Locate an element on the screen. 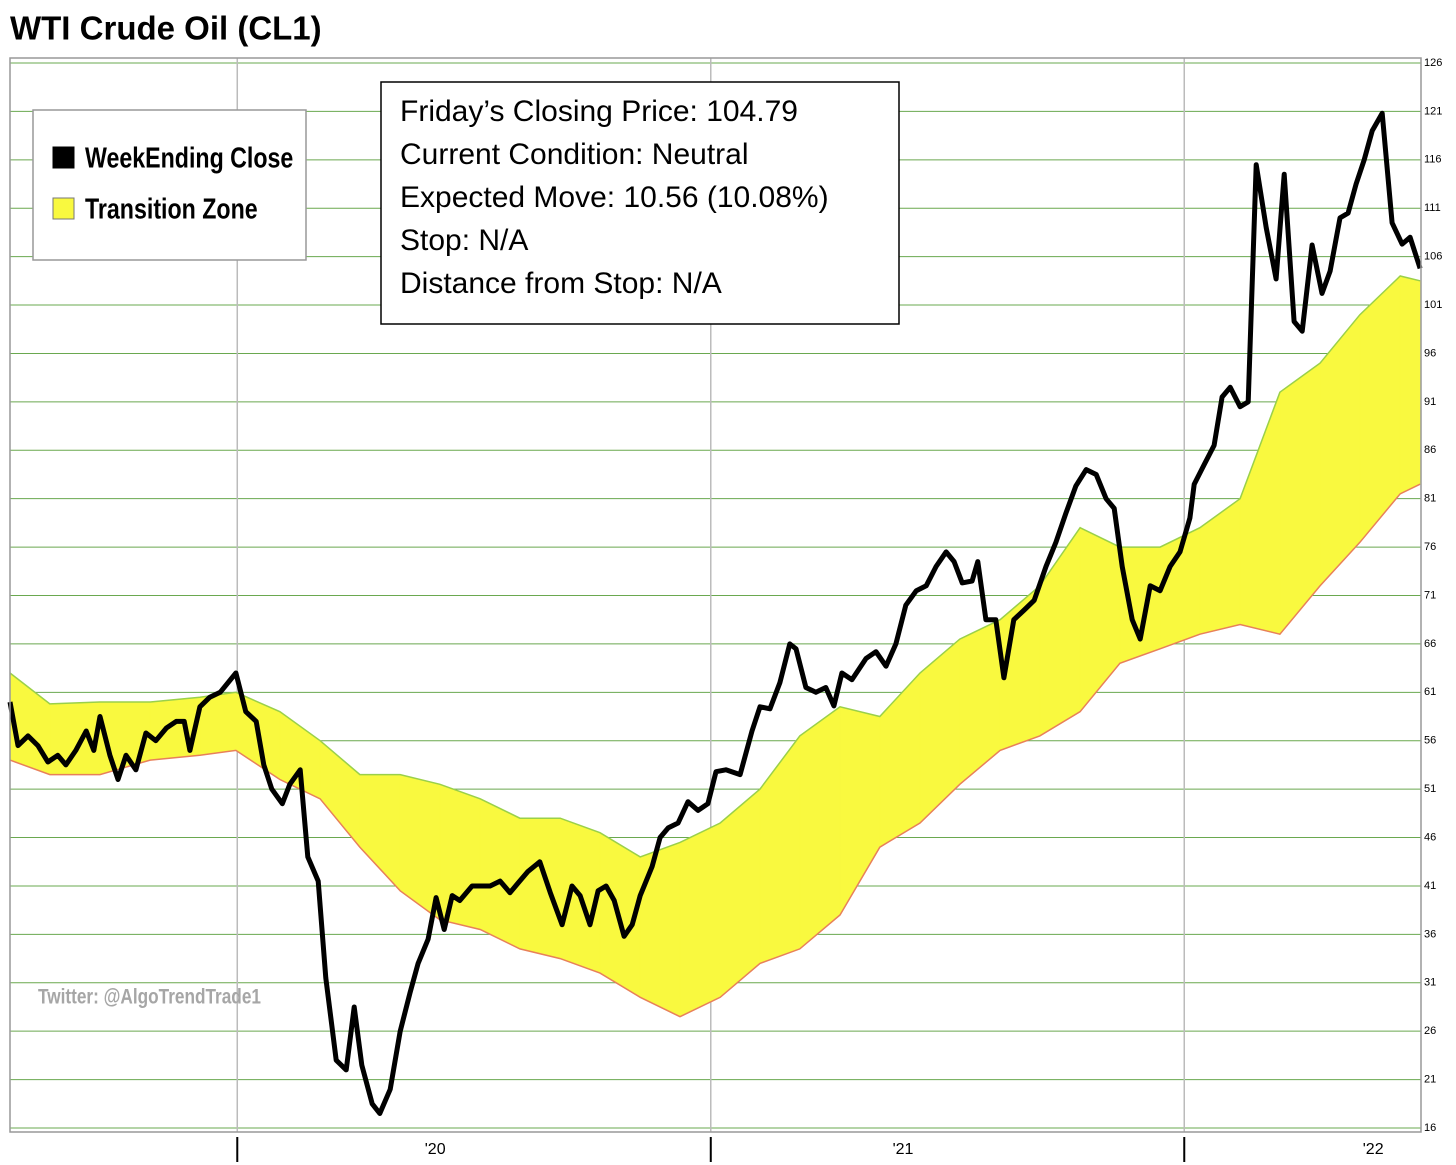  y-tick-label: 46 is located at coordinates (1430, 837).